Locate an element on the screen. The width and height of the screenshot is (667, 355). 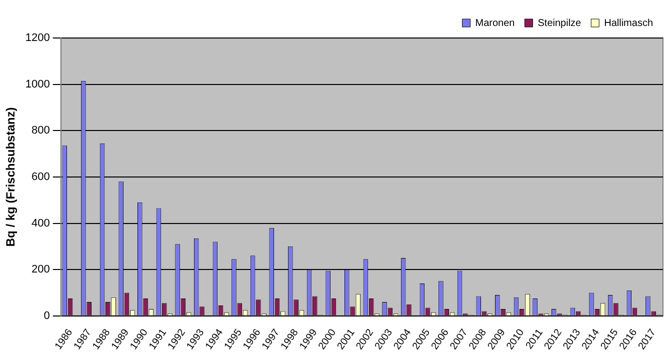
y-tick-label: 800 is located at coordinates (41, 130).